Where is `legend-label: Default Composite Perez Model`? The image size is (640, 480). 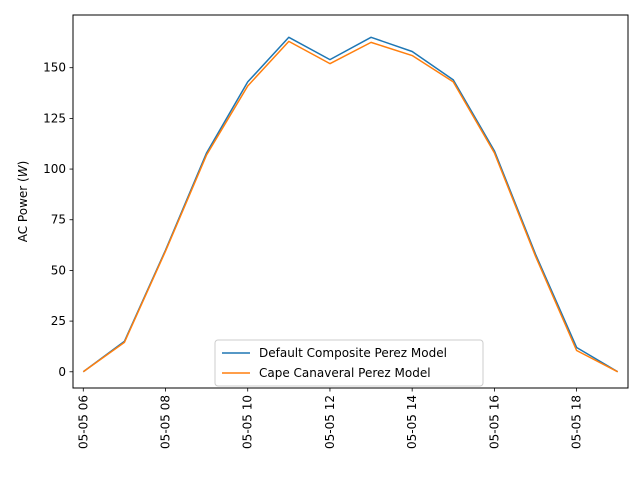
legend-label: Default Composite Perez Model is located at coordinates (353, 353).